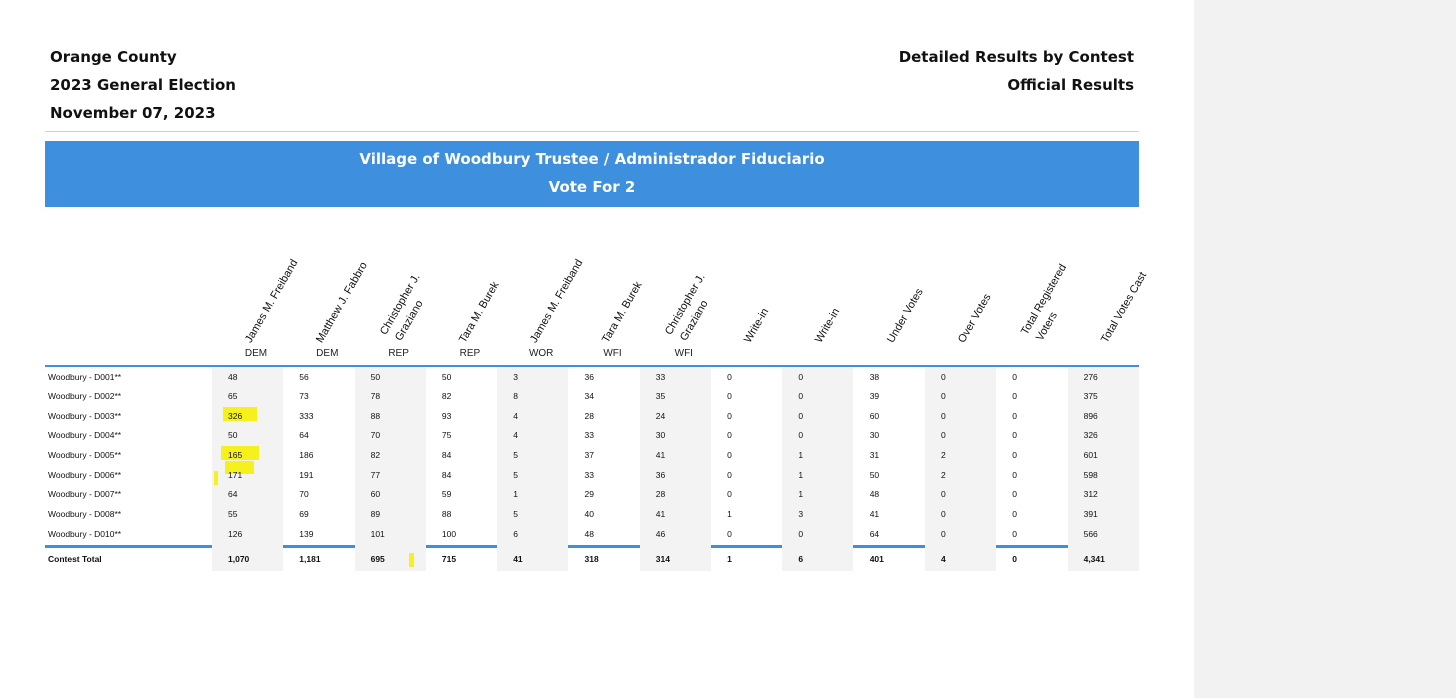 Image resolution: width=1456 pixels, height=698 pixels. I want to click on report-type: Detailed Results by Contest, so click(1016, 57).